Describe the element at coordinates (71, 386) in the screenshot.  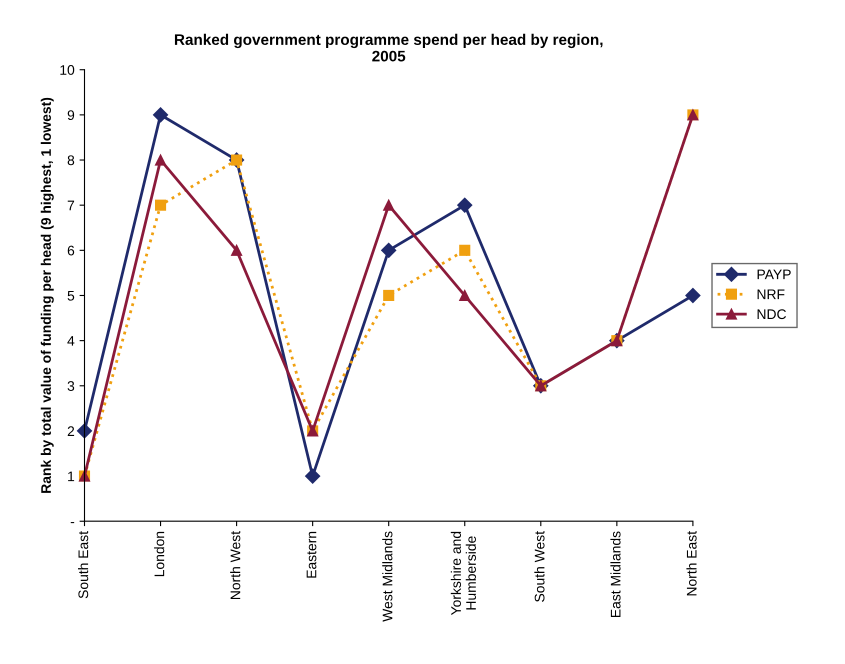
I see `y-tick-label: 3` at that location.